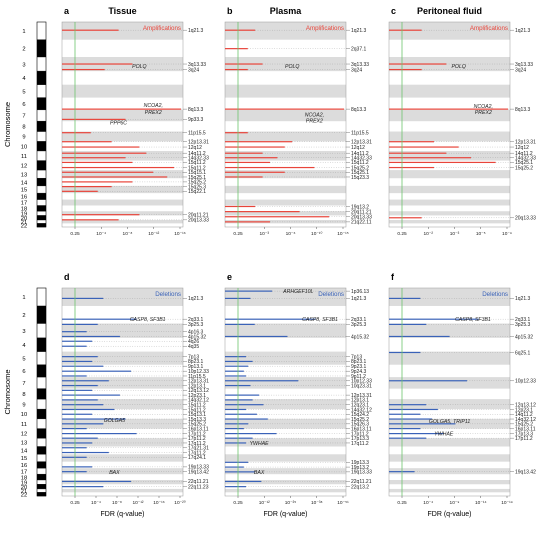 This screenshot has height=546, width=550. Describe the element at coordinates (114, 473) in the screenshot. I see `gene-annotation: BAX` at that location.